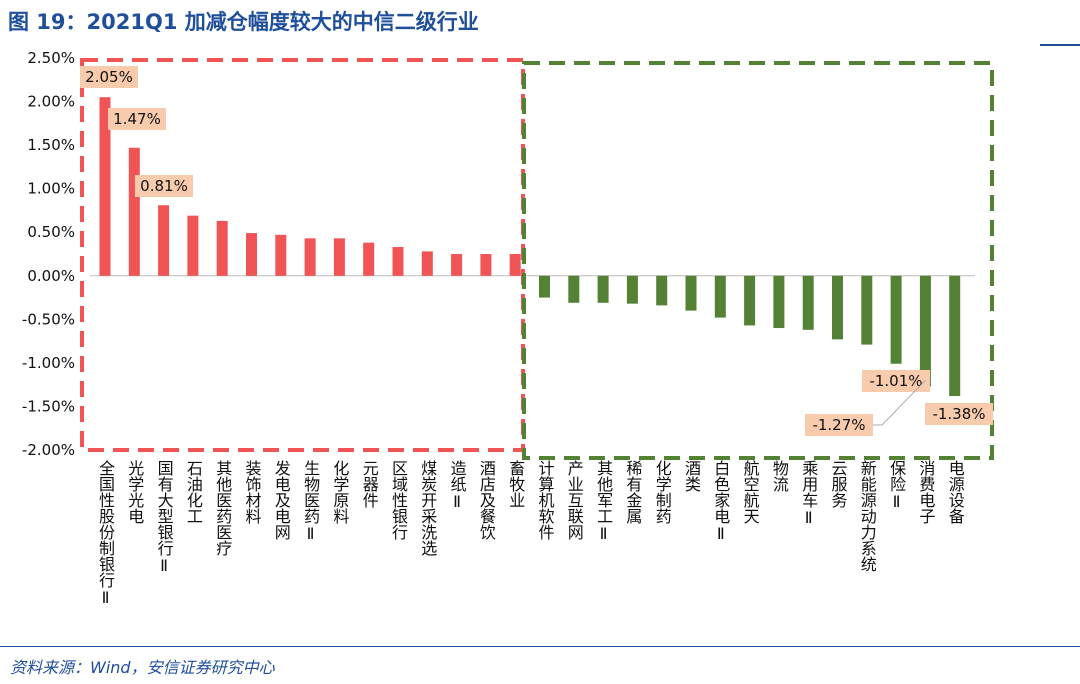  I want to click on label-leader-line, so click(899, 403).